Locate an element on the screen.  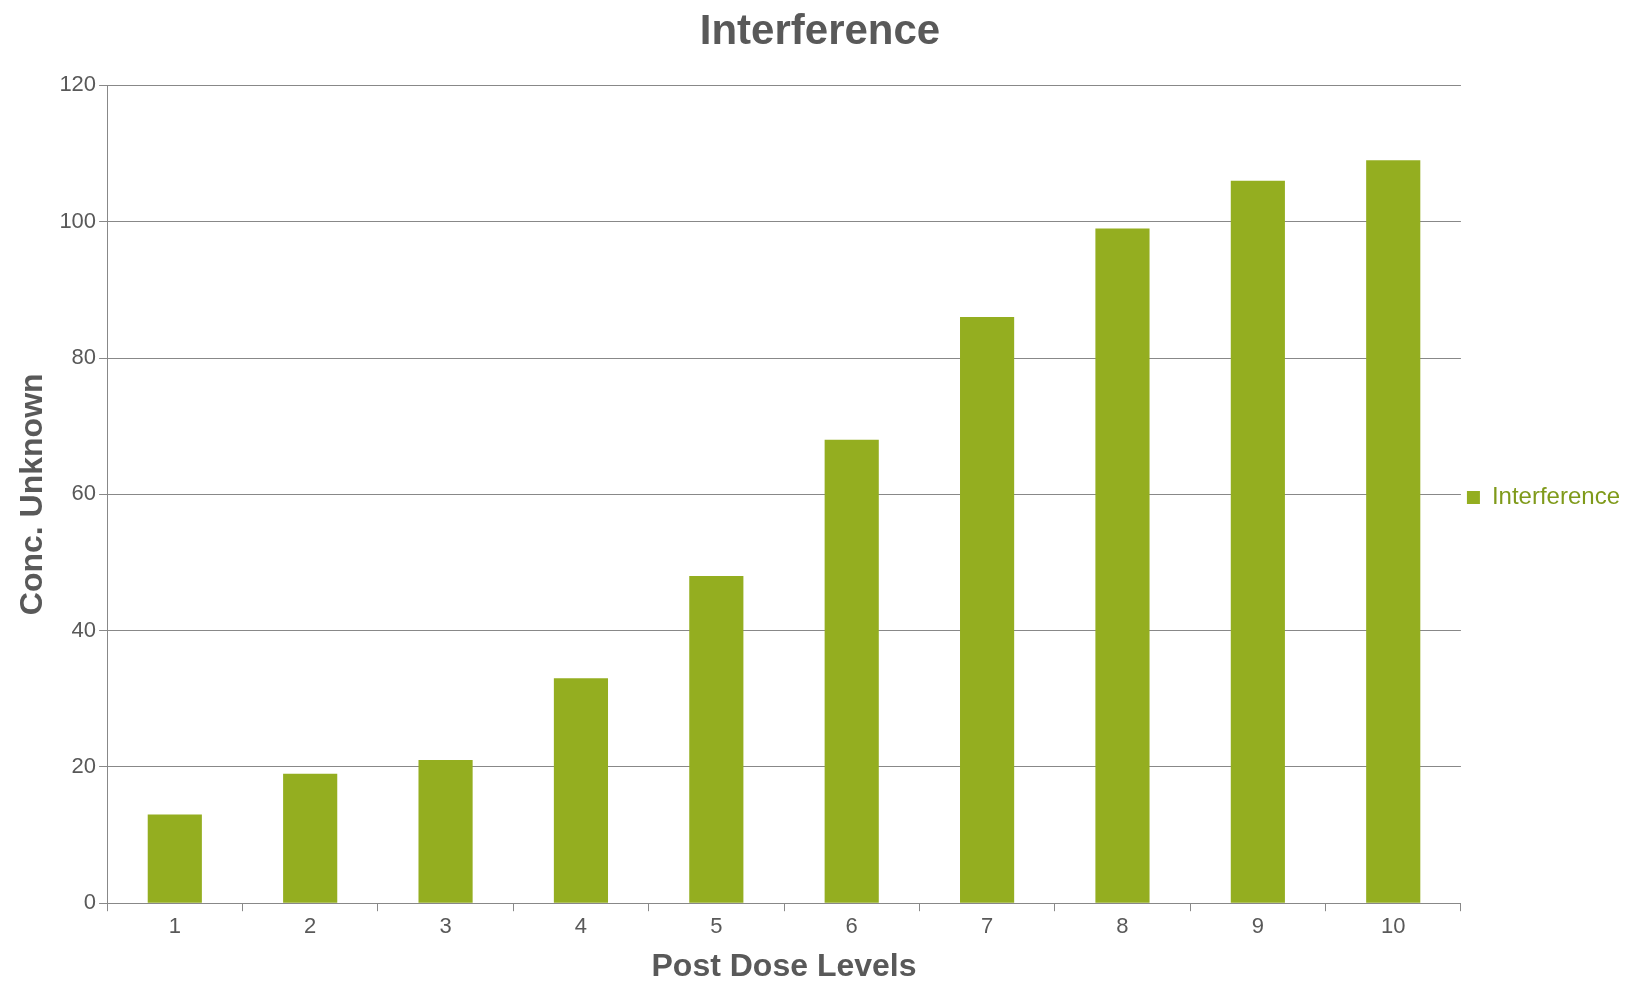
x-tick-label: 3 is located at coordinates (445, 926).